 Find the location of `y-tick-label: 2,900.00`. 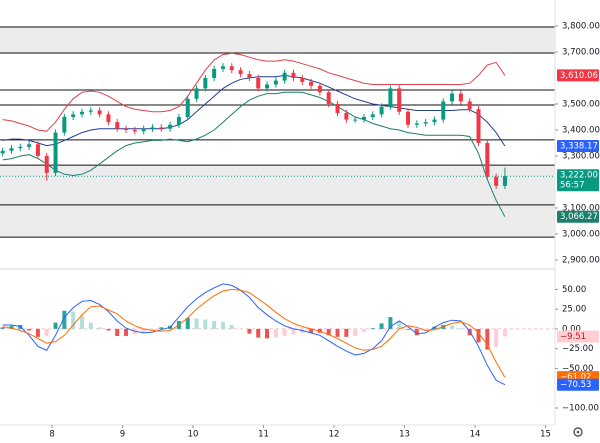

y-tick-label: 2,900.00 is located at coordinates (581, 260).